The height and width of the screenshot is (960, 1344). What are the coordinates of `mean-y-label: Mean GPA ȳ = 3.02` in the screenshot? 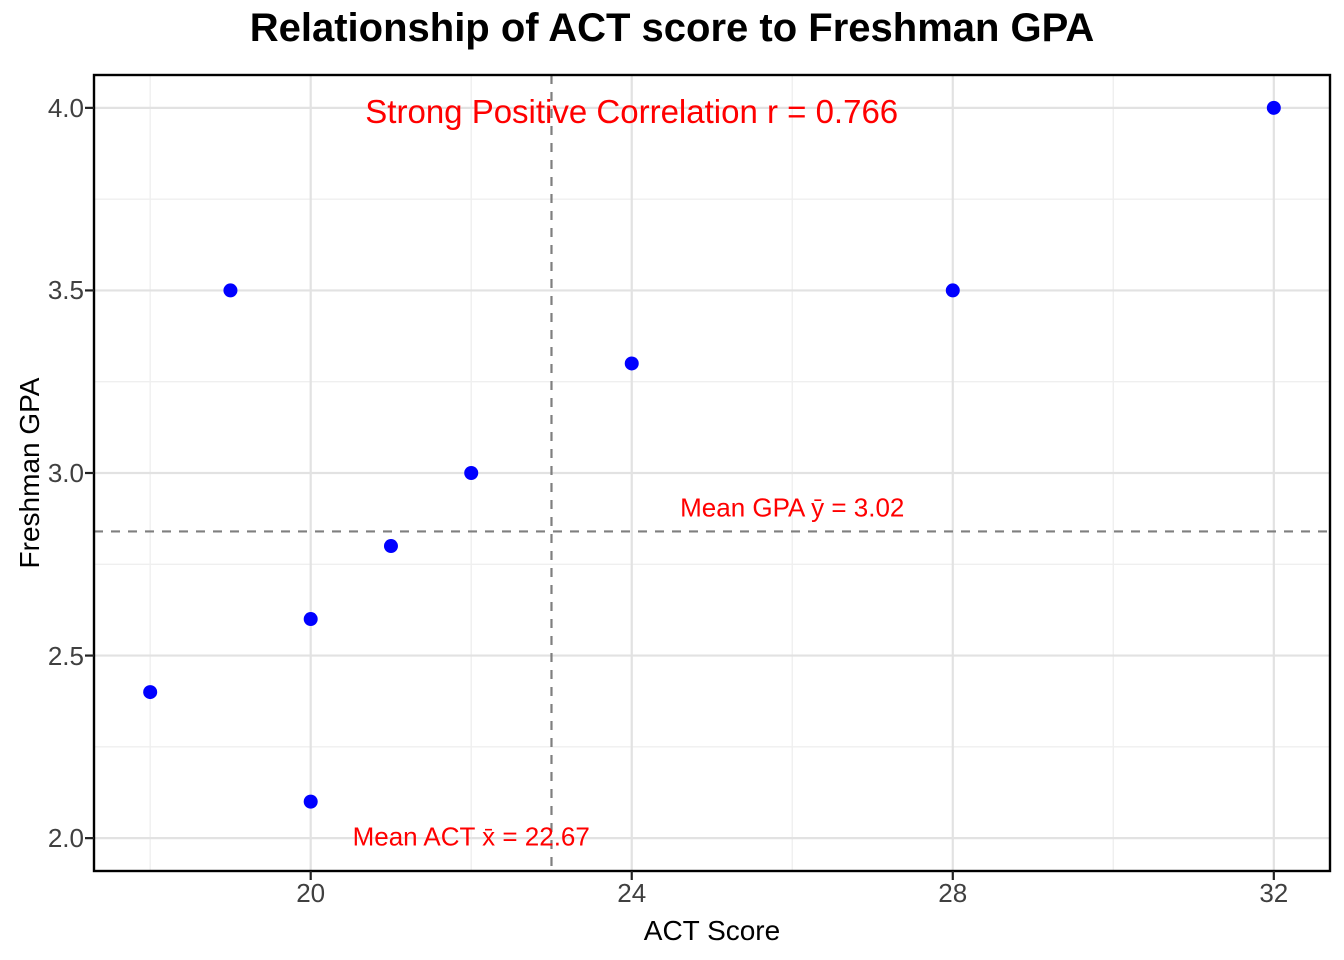 It's located at (792, 507).